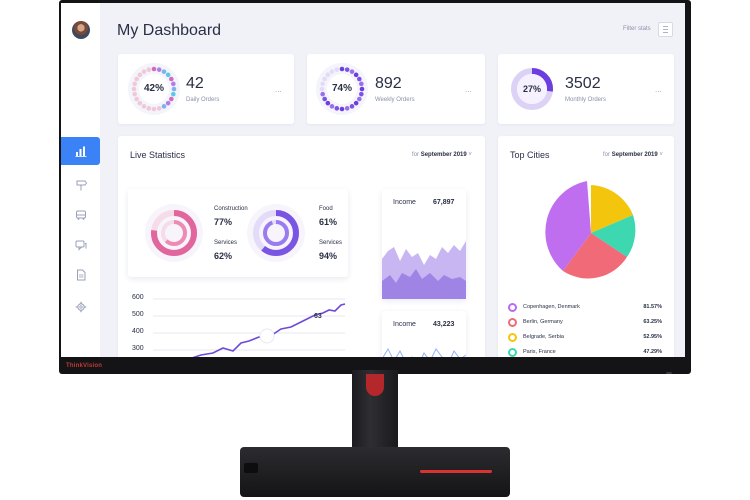 The width and height of the screenshot is (750, 500). Describe the element at coordinates (80, 307) in the screenshot. I see `sidebar-item-settings` at that location.